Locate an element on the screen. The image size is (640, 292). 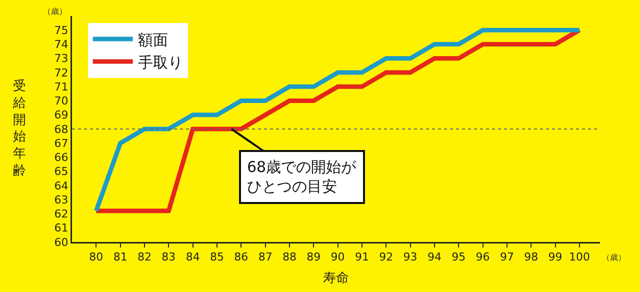
y-tick-label: 63 is located at coordinates (61, 199).